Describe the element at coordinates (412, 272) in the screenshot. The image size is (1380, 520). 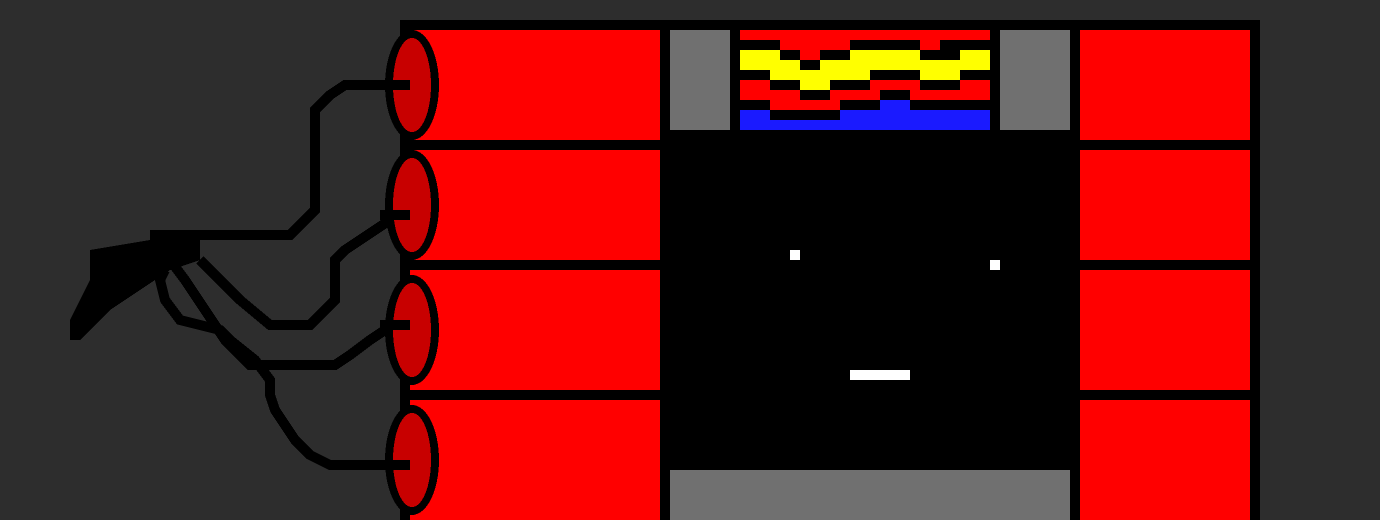
I see `stick-caps` at that location.